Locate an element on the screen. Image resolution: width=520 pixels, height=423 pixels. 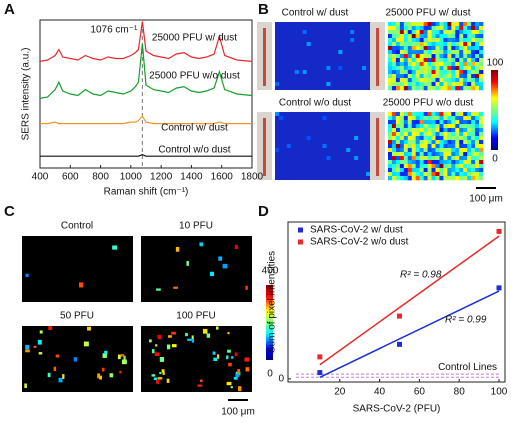
legend-label: SARS-CoV-2 w/o dust is located at coordinates (359, 242).